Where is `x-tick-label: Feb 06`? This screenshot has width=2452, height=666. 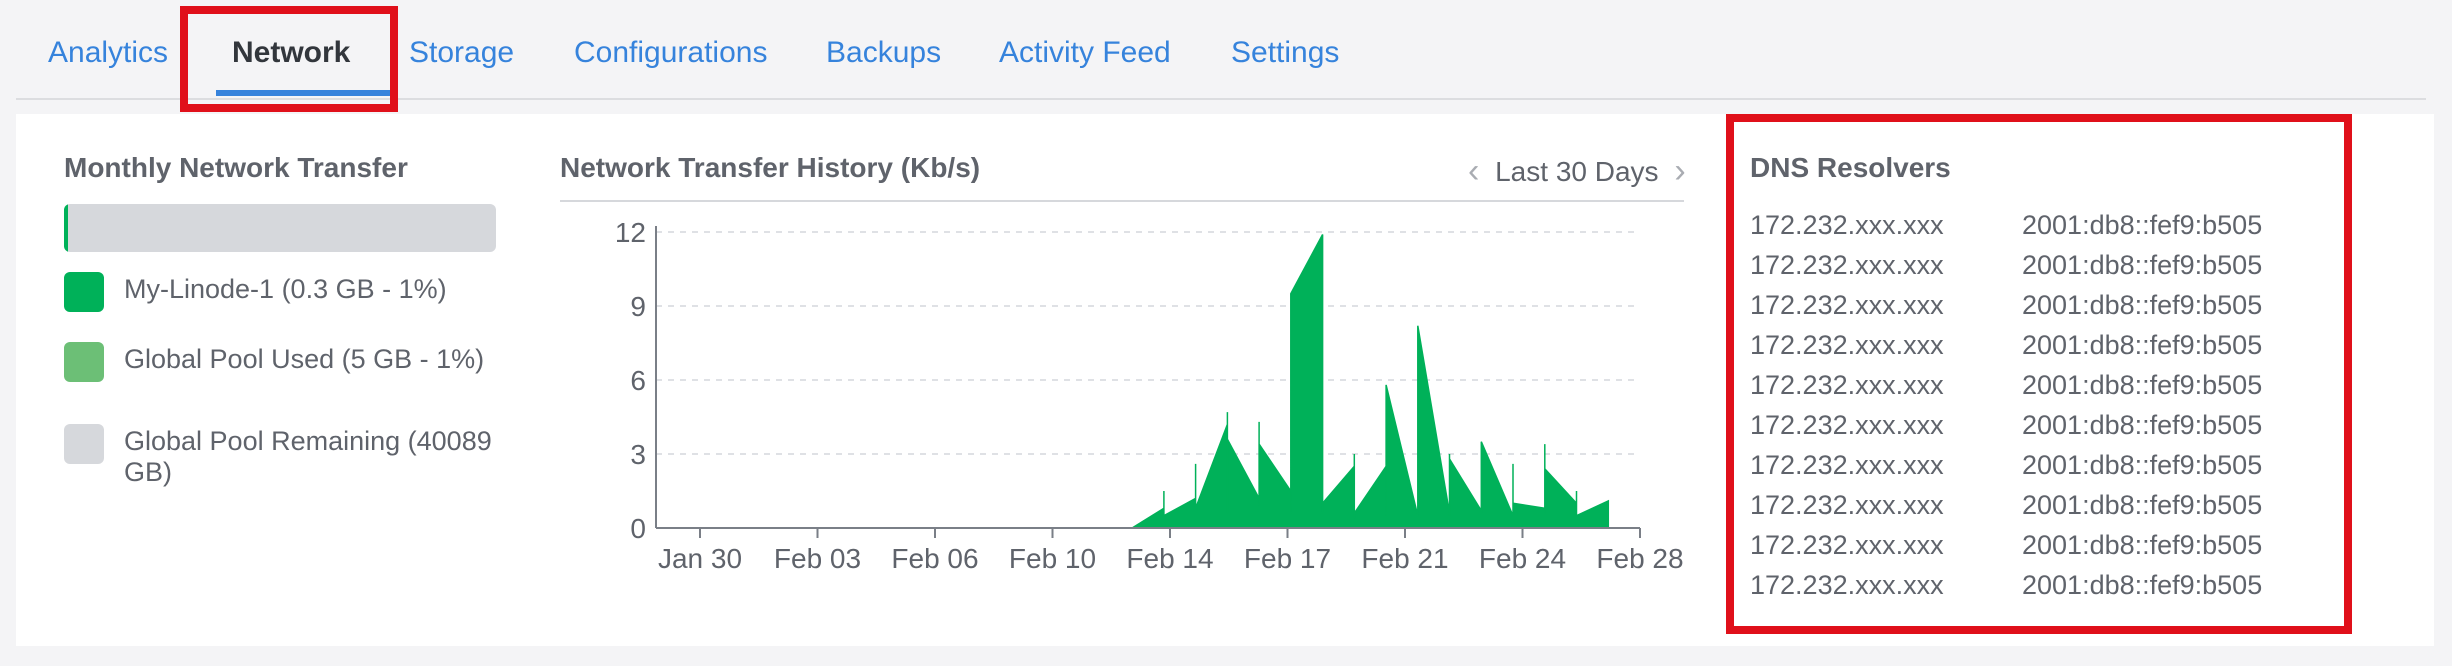 x-tick-label: Feb 06 is located at coordinates (934, 558).